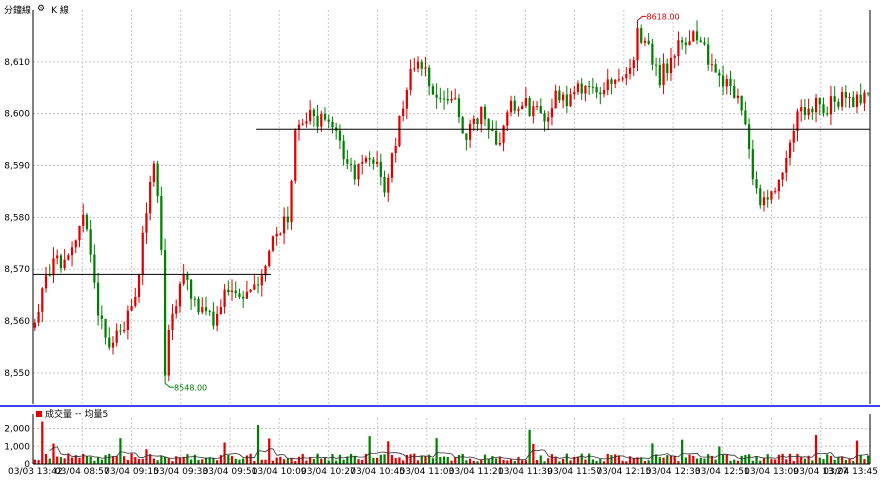 This screenshot has height=486, width=880. Describe the element at coordinates (18, 10) in the screenshot. I see `interval-label: 分鐘線` at that location.